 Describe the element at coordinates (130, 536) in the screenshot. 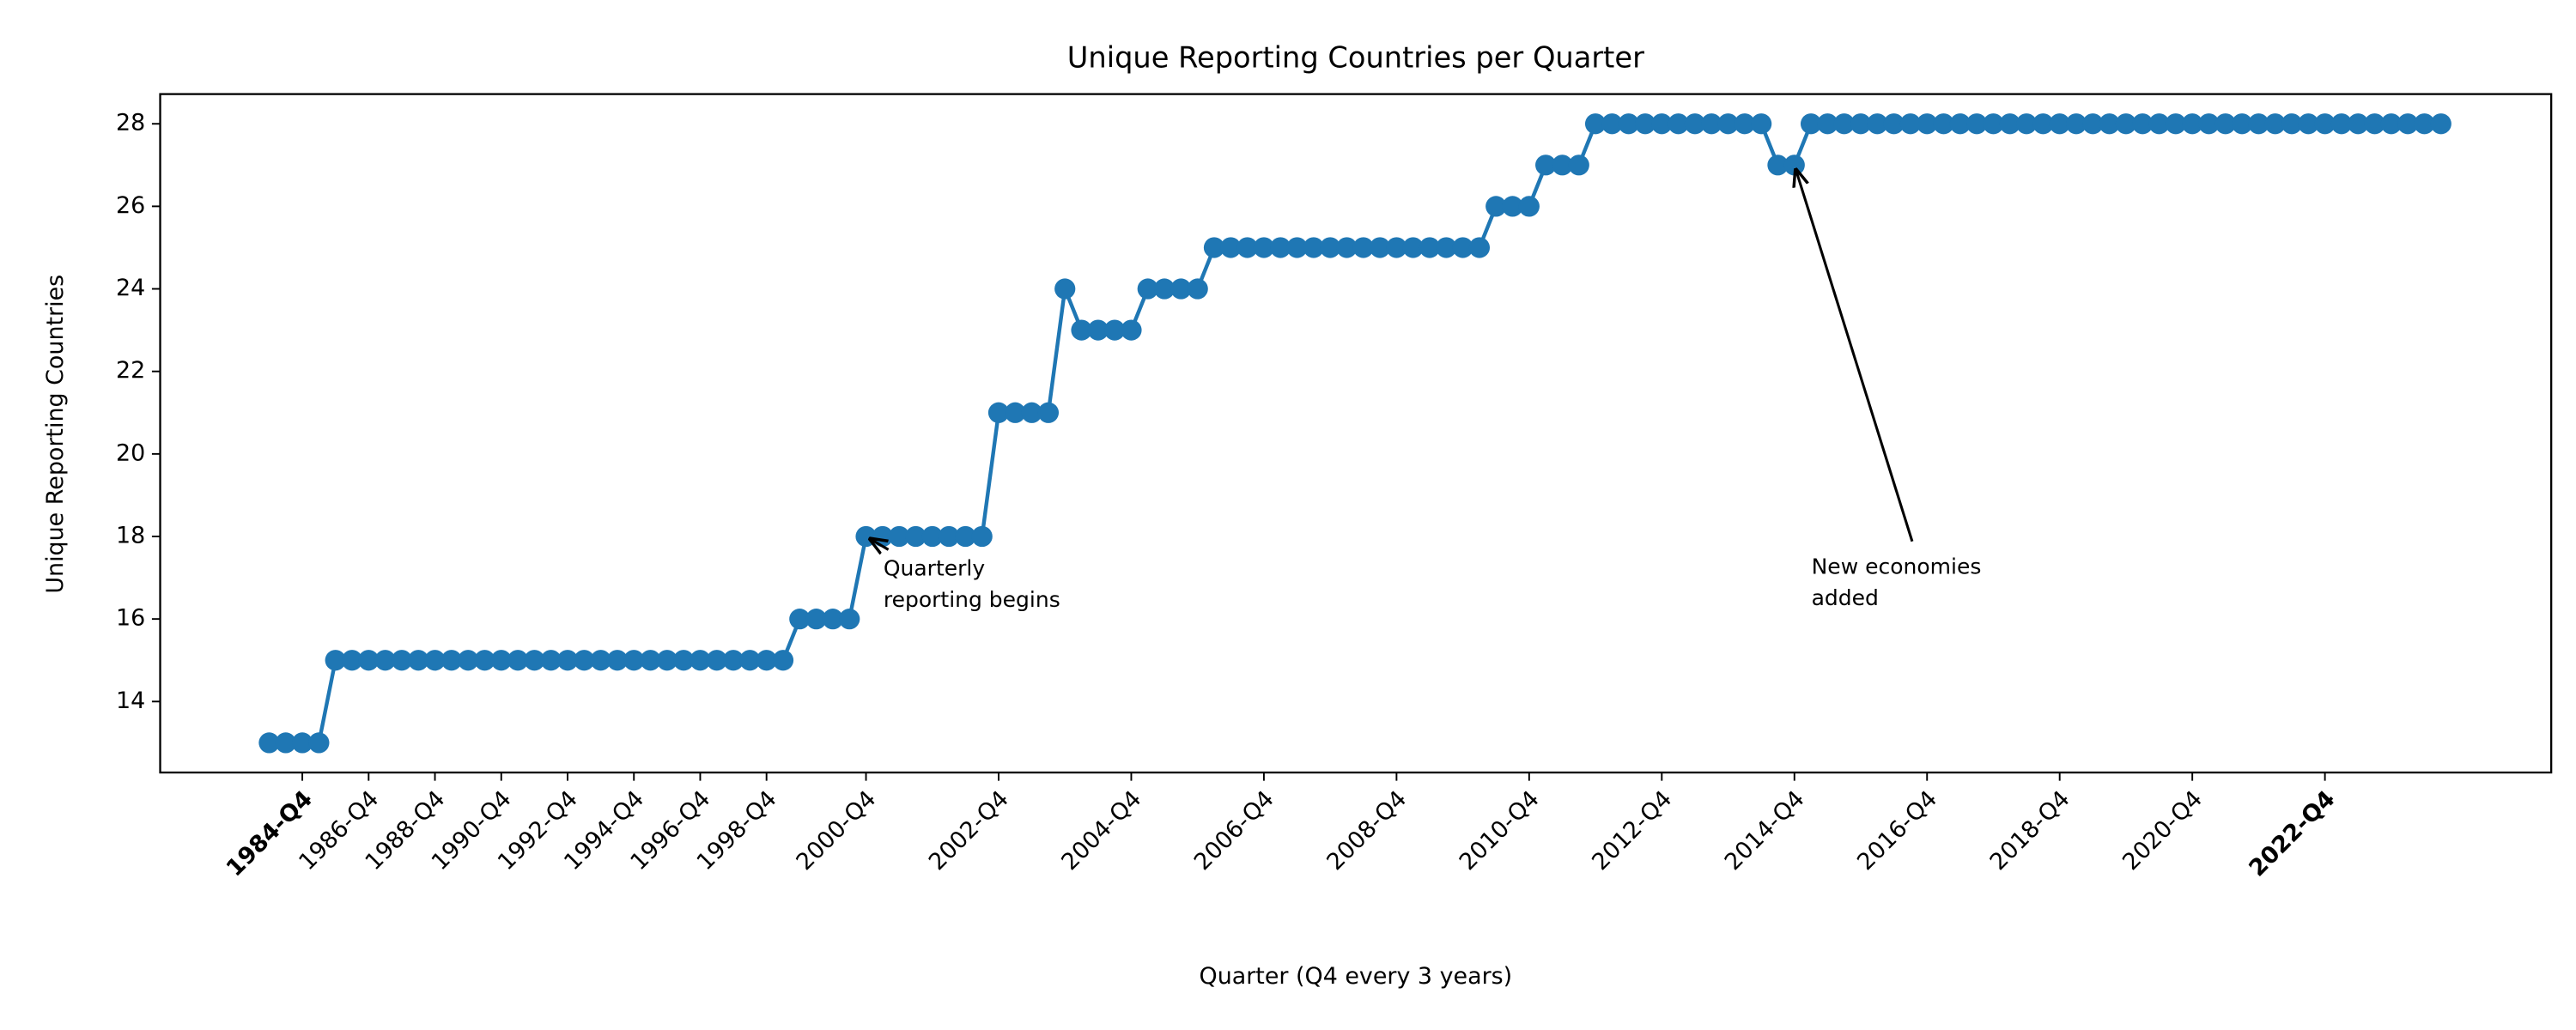

I see `y-tick-label: 18` at that location.